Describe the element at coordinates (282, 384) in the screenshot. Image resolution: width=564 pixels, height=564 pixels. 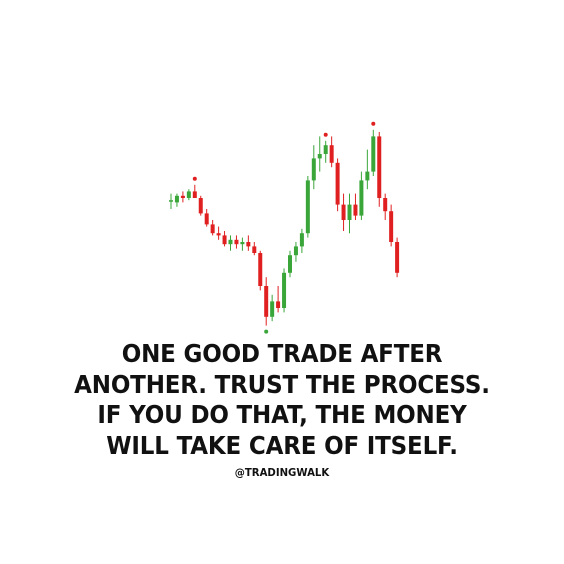
I see `quote-line-2: ANOTHER. TRUST THE PROCESS.` at that location.